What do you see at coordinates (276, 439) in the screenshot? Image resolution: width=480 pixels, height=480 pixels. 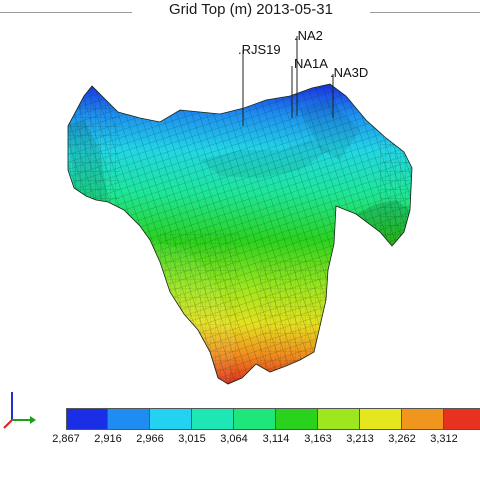 I see `color-legend-tick-label: 3,114` at bounding box center [276, 439].